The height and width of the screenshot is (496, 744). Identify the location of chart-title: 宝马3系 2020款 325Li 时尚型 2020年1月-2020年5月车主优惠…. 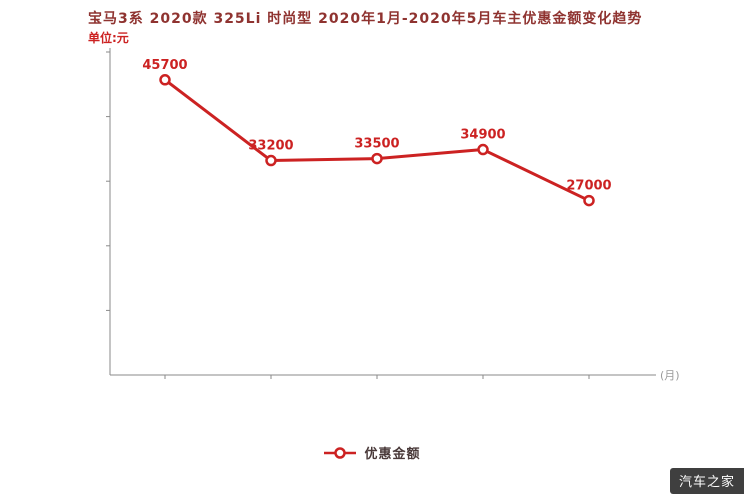
(365, 19).